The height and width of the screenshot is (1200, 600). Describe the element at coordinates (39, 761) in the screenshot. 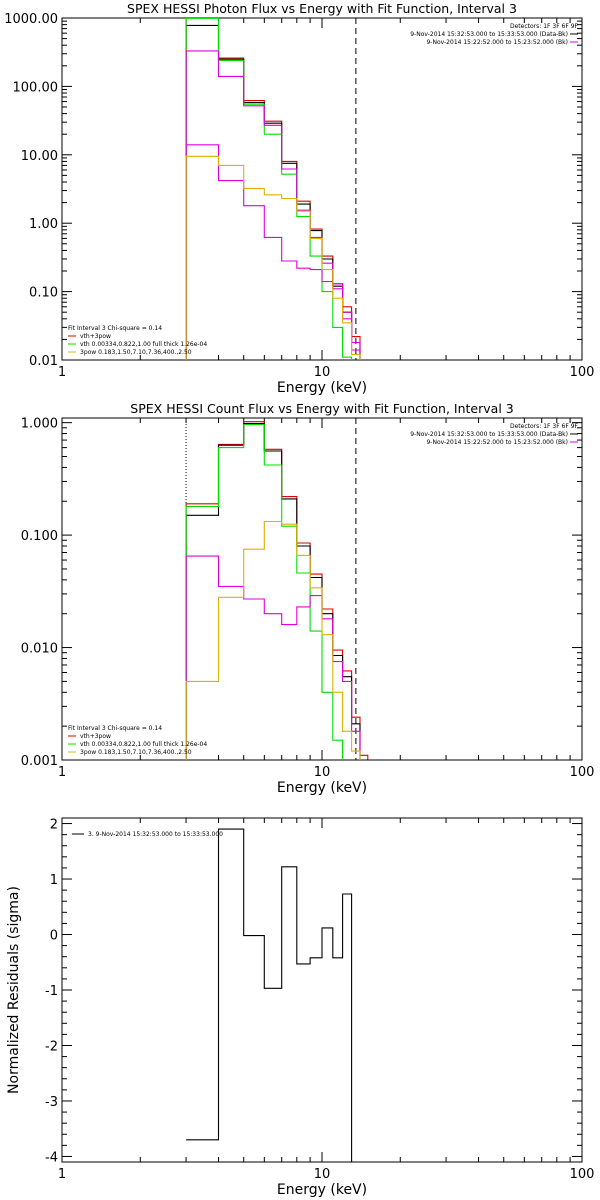

I see `y-tick-label: 0.001` at that location.